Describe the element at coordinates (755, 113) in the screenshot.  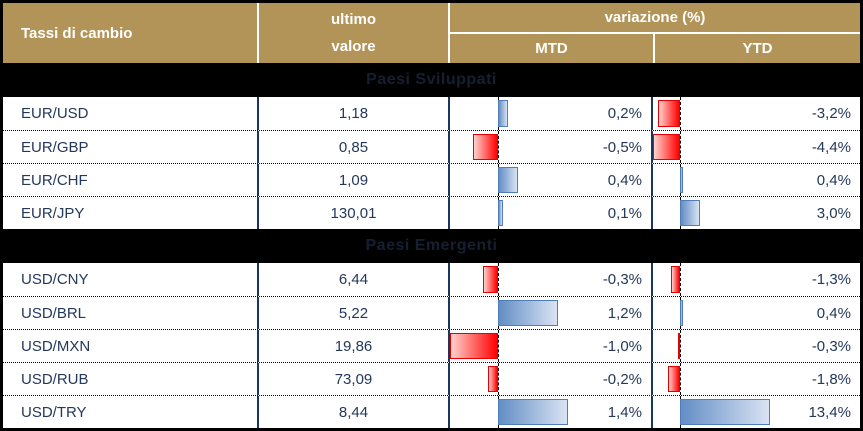
I see `ytd-cell: -3,2%` at that location.